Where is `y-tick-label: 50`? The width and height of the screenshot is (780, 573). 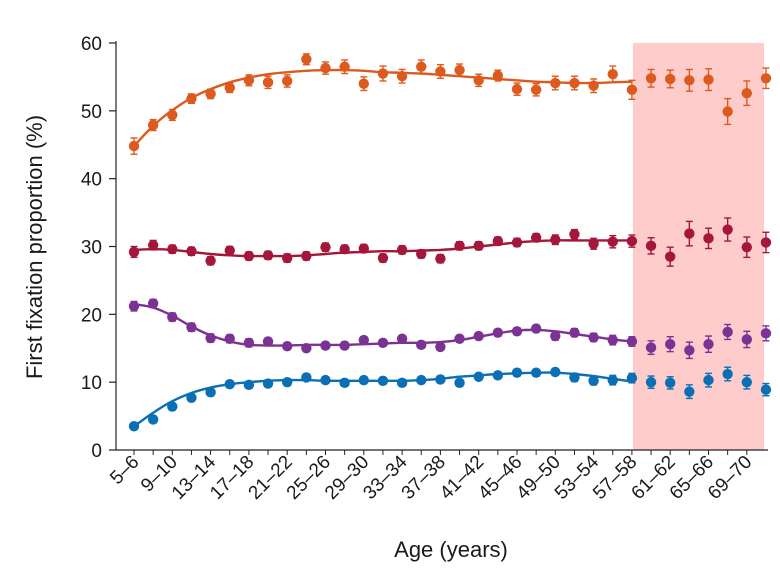
y-tick-label: 50 is located at coordinates (91, 112).